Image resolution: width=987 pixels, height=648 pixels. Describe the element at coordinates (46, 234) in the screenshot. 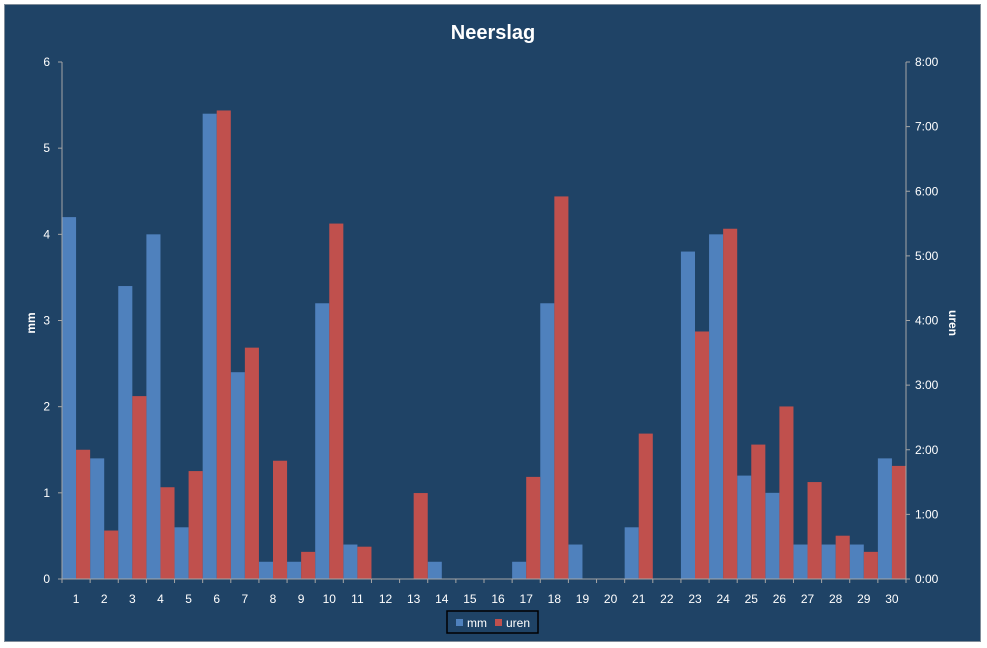

I see `y-tick-label: 4` at that location.